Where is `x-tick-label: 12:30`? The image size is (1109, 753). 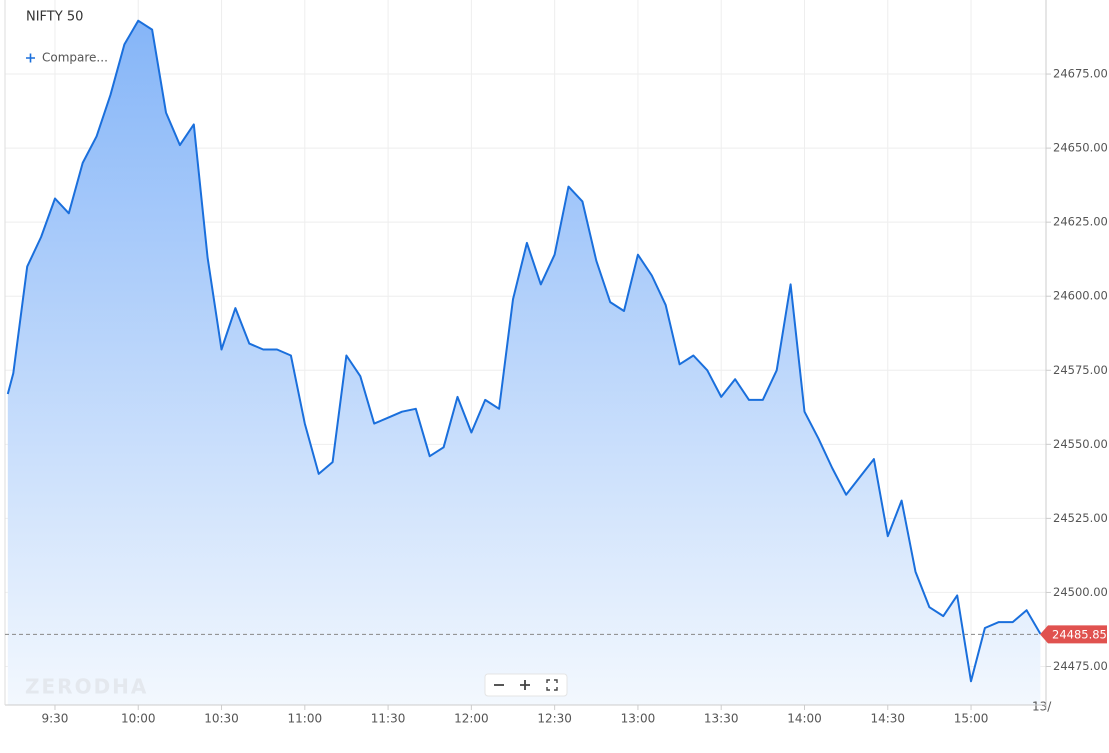 x-tick-label: 12:30 is located at coordinates (554, 719).